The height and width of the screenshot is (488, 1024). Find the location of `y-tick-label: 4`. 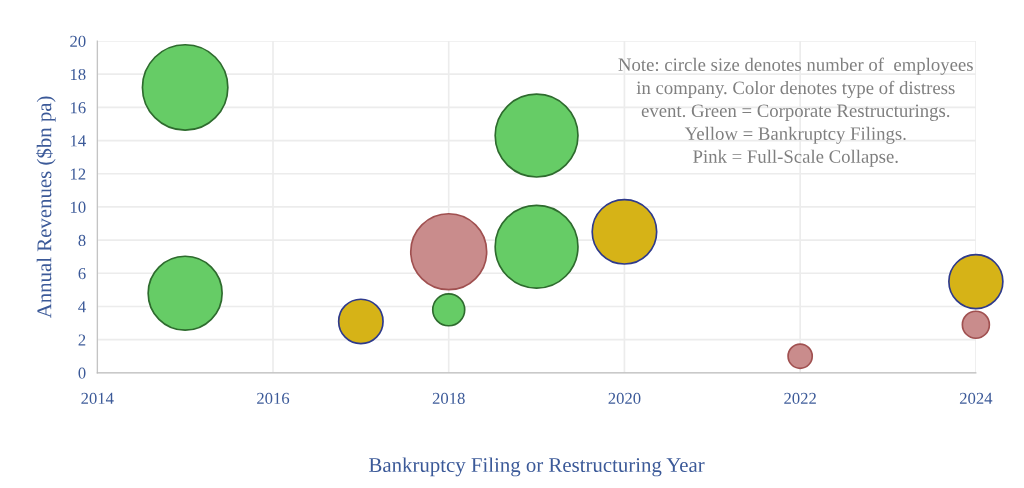

y-tick-label: 4 is located at coordinates (82, 307).